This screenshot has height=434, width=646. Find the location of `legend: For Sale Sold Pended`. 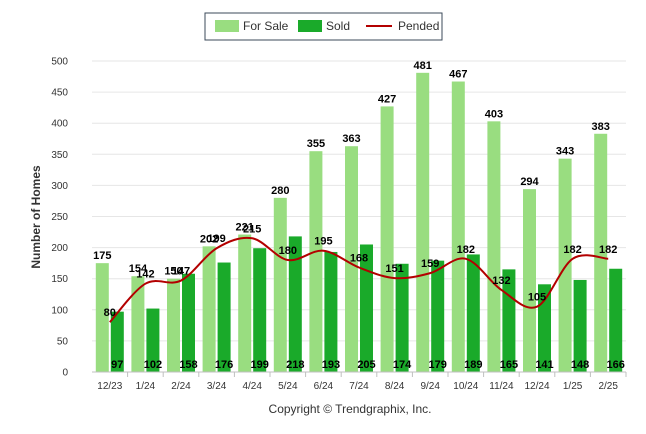

legend: For Sale Sold Pended is located at coordinates (323, 26).